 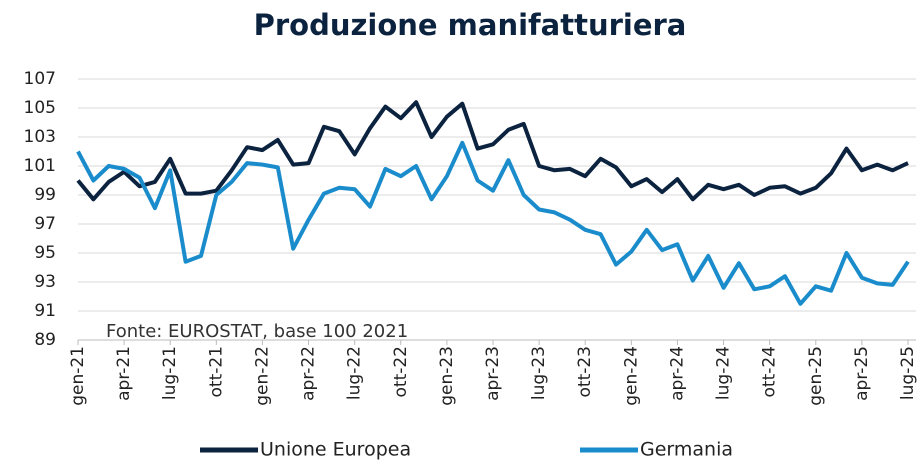 What do you see at coordinates (816, 376) in the screenshot?
I see `x-tick-label: gen-25` at bounding box center [816, 376].